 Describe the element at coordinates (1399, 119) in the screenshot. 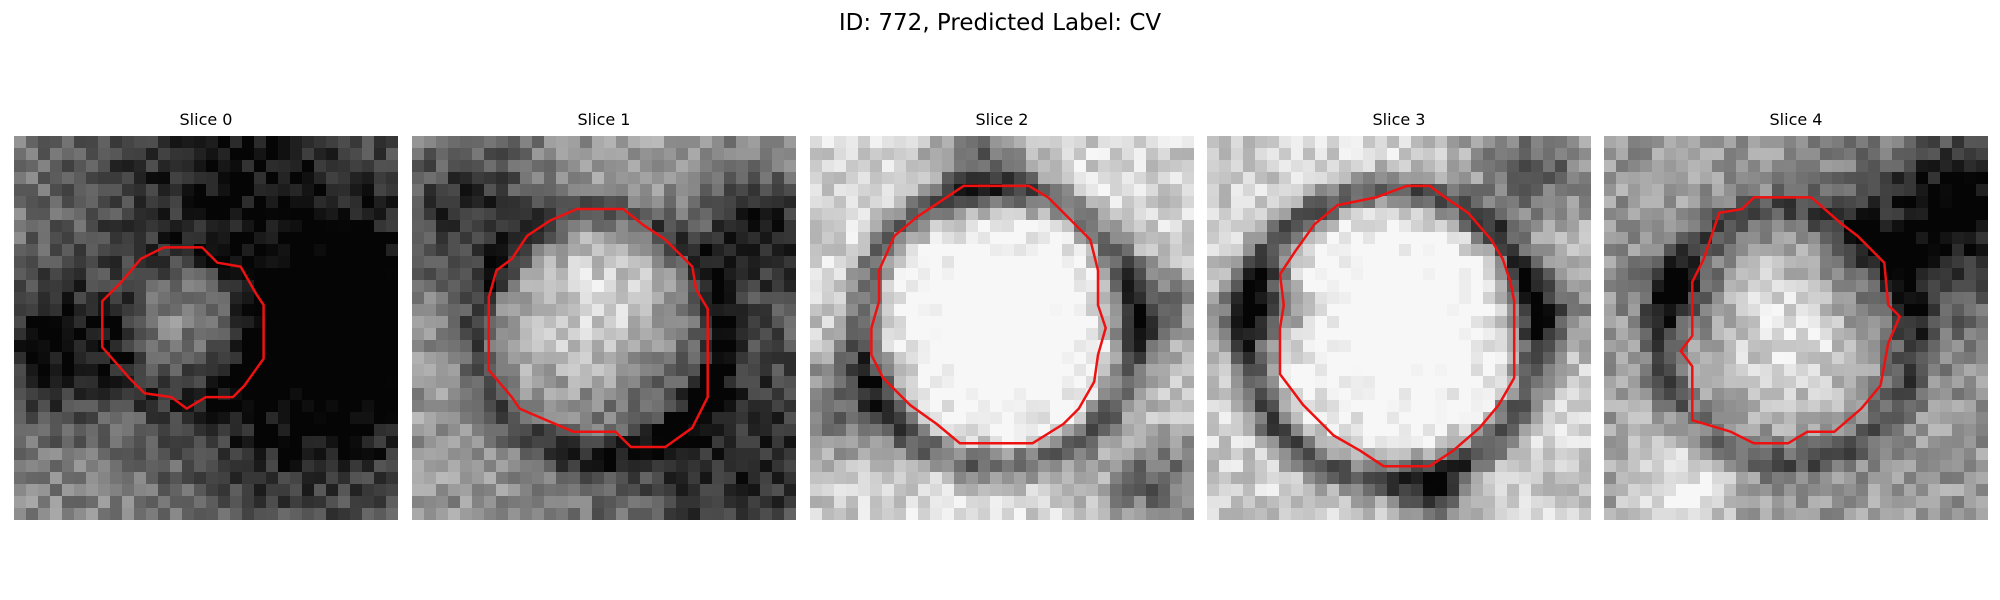

I see `slice-title-3: Slice 3` at that location.